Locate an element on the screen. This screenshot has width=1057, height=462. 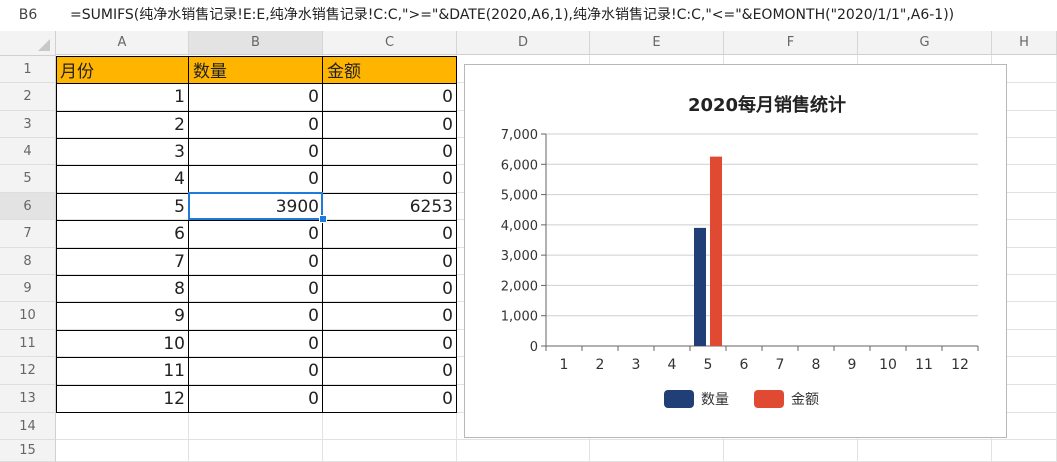
x-tick-label: 1 is located at coordinates (564, 365).